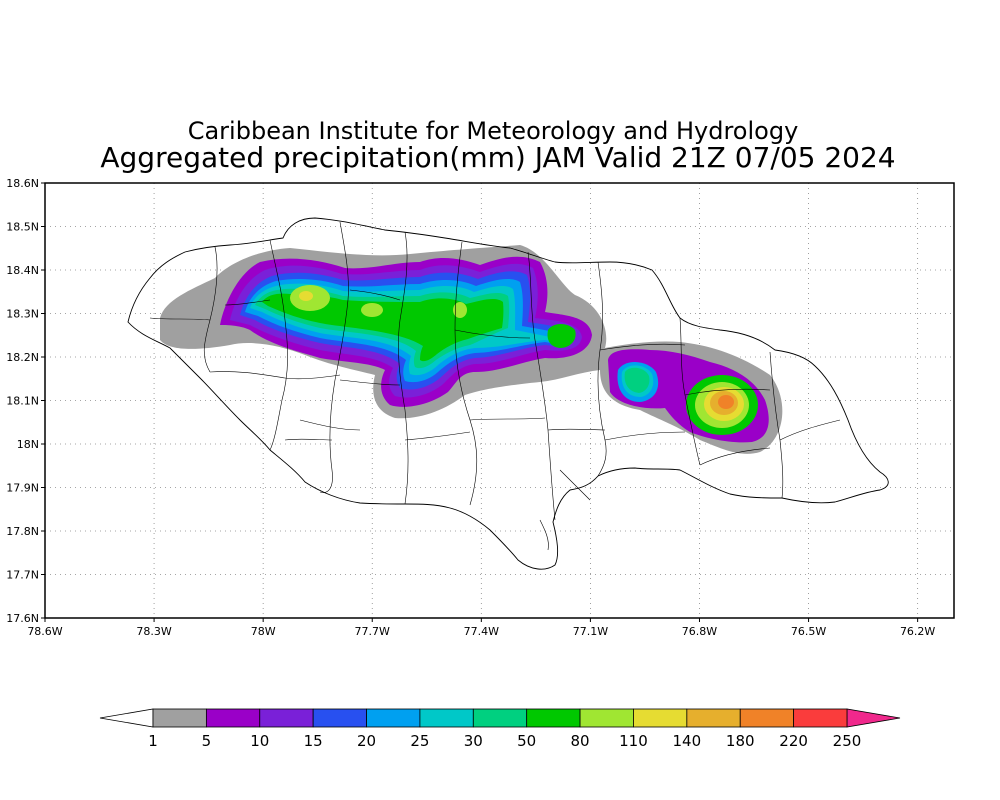 The image size is (1000, 800). What do you see at coordinates (22, 227) in the screenshot?
I see `lat-tick-label: 18.5N` at bounding box center [22, 227].